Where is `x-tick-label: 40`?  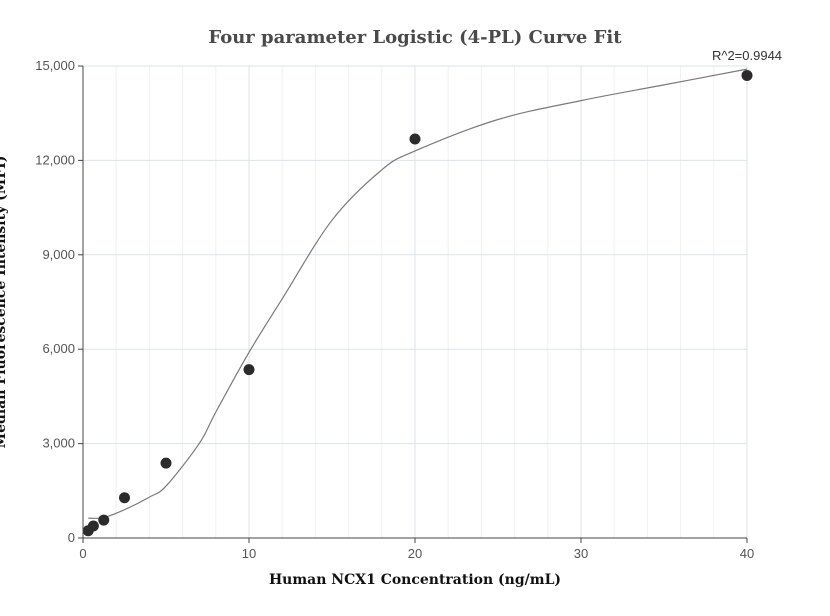 x-tick-label: 40 is located at coordinates (747, 553).